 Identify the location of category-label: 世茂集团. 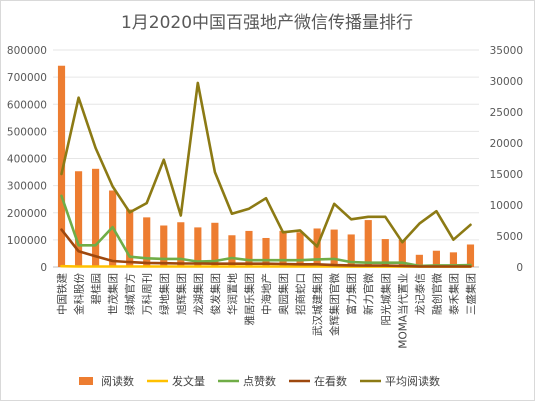
(113, 294).